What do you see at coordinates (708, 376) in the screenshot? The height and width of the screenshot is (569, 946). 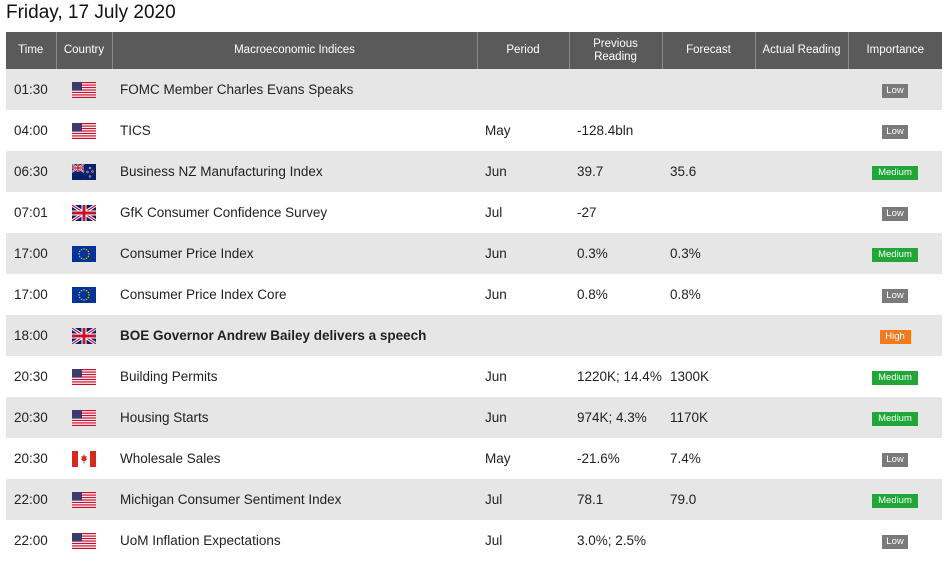 I see `forecast-cell: 1300K` at bounding box center [708, 376].